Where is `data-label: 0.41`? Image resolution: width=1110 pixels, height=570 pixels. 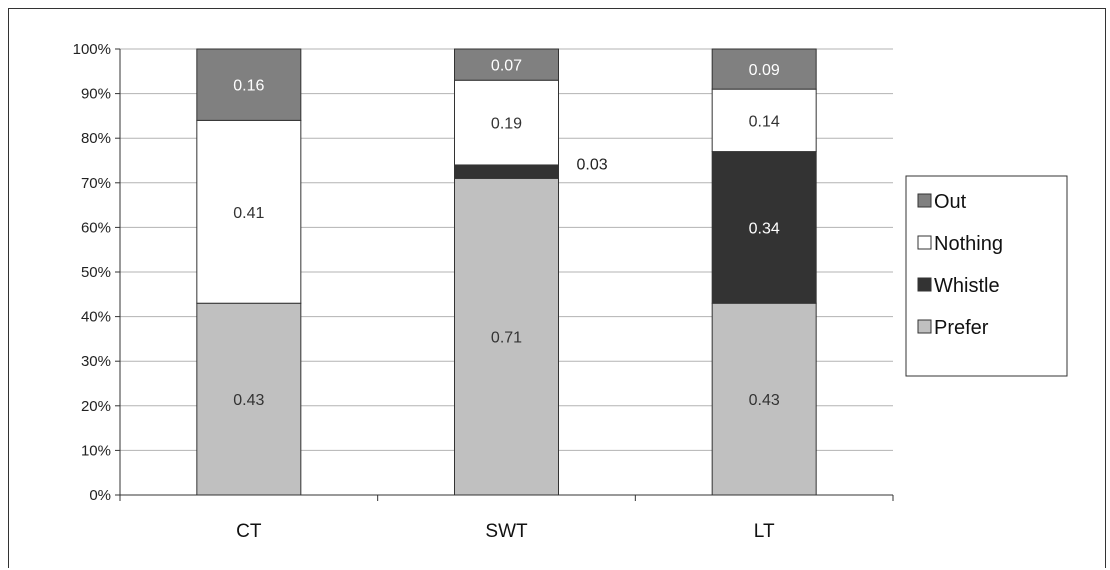 data-label: 0.41 is located at coordinates (248, 213).